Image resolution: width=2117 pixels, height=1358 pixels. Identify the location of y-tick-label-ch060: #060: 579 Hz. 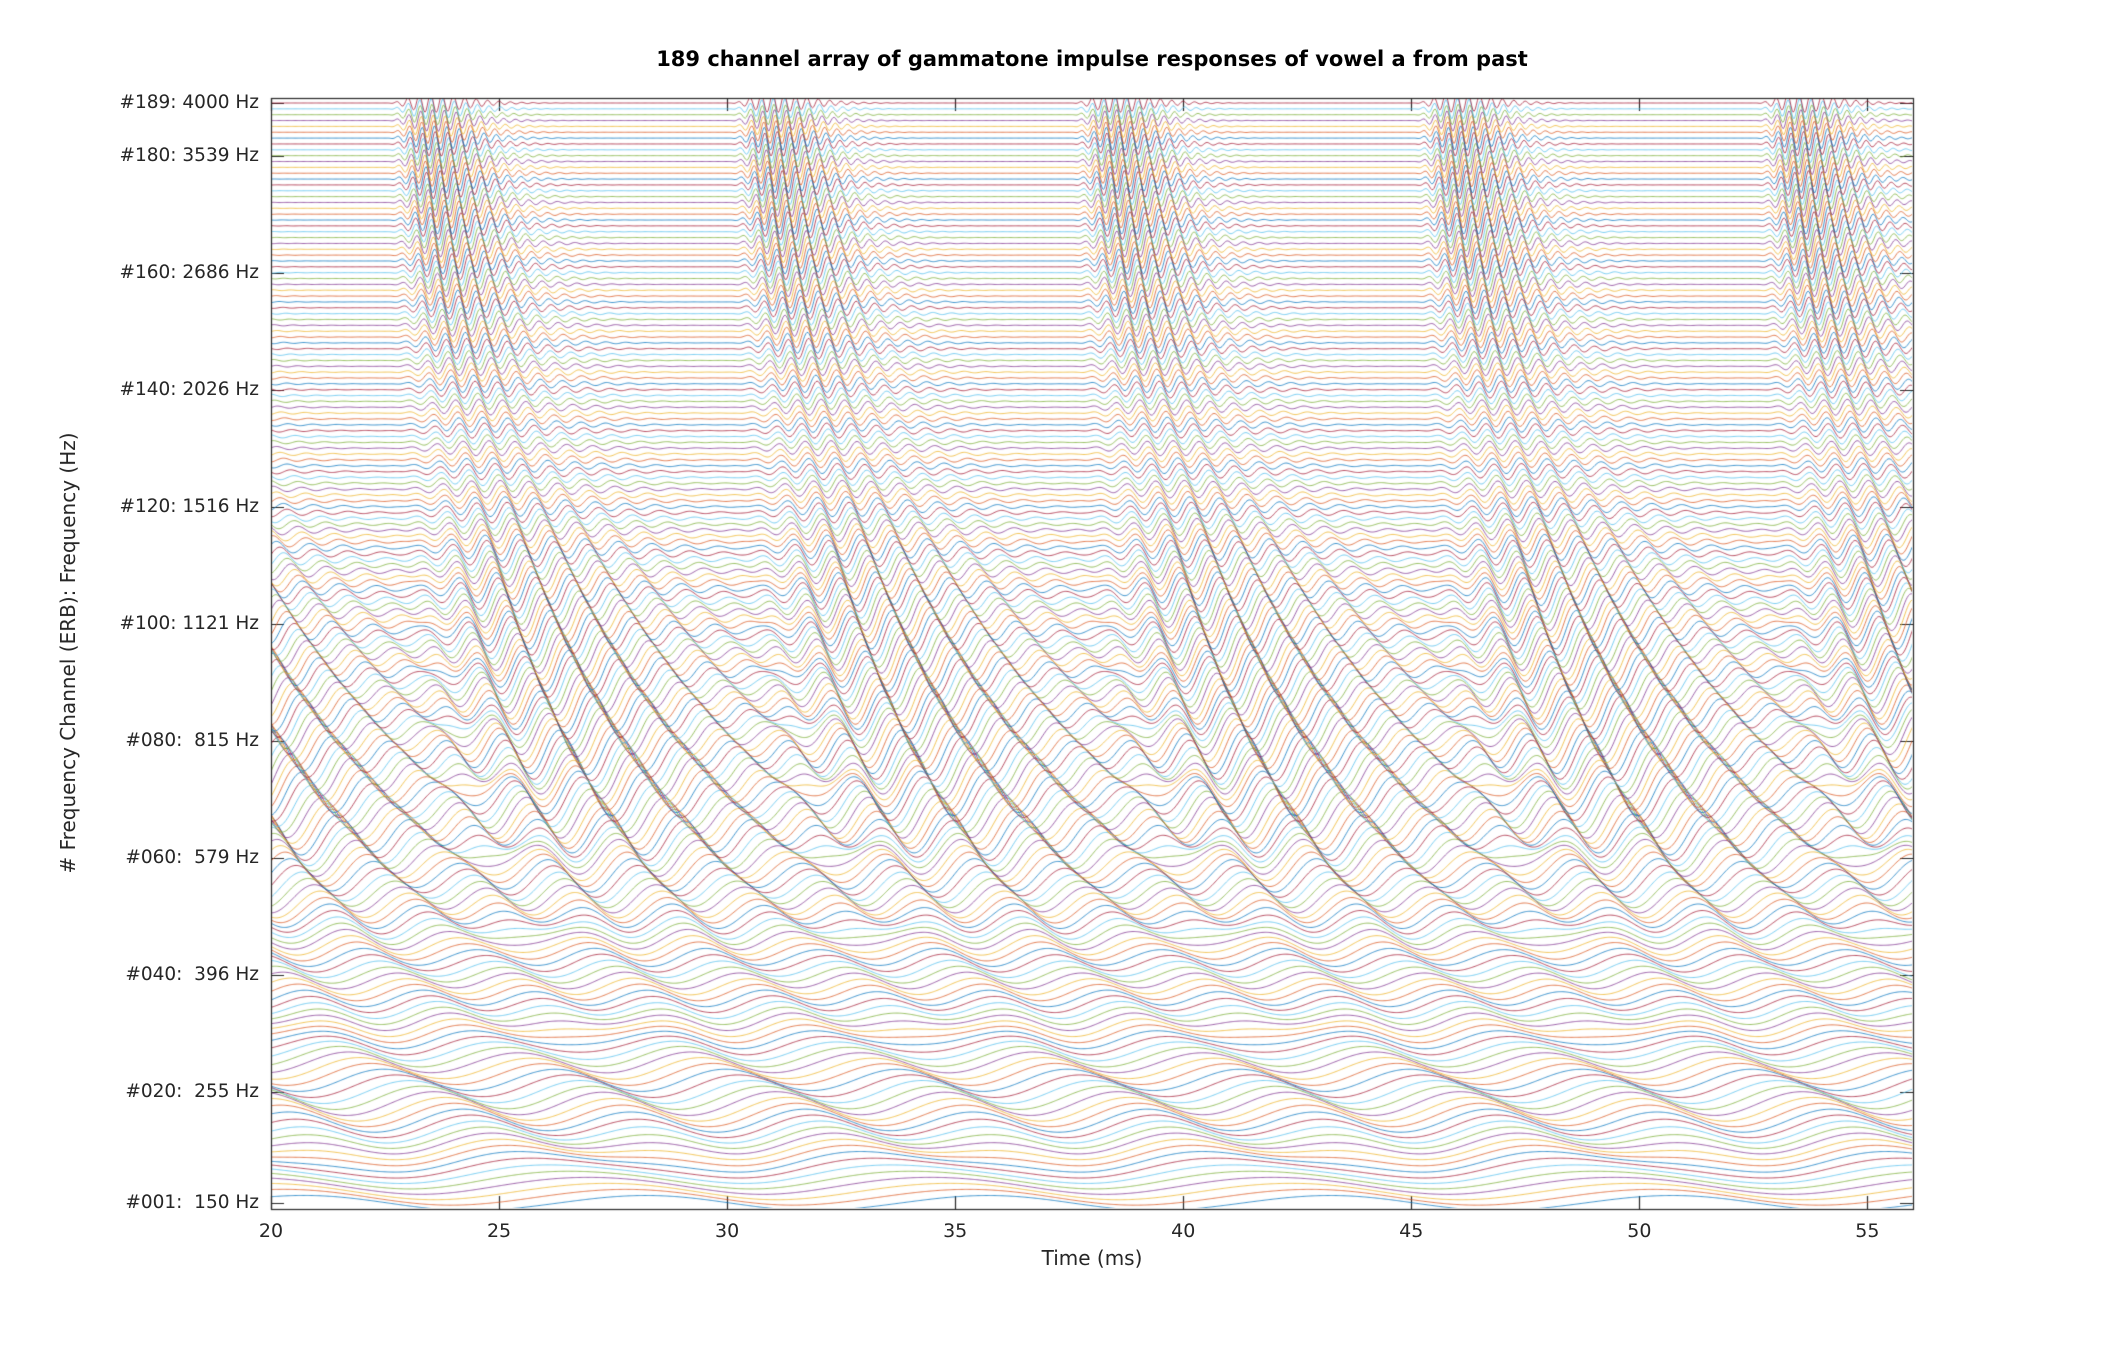
(192, 857).